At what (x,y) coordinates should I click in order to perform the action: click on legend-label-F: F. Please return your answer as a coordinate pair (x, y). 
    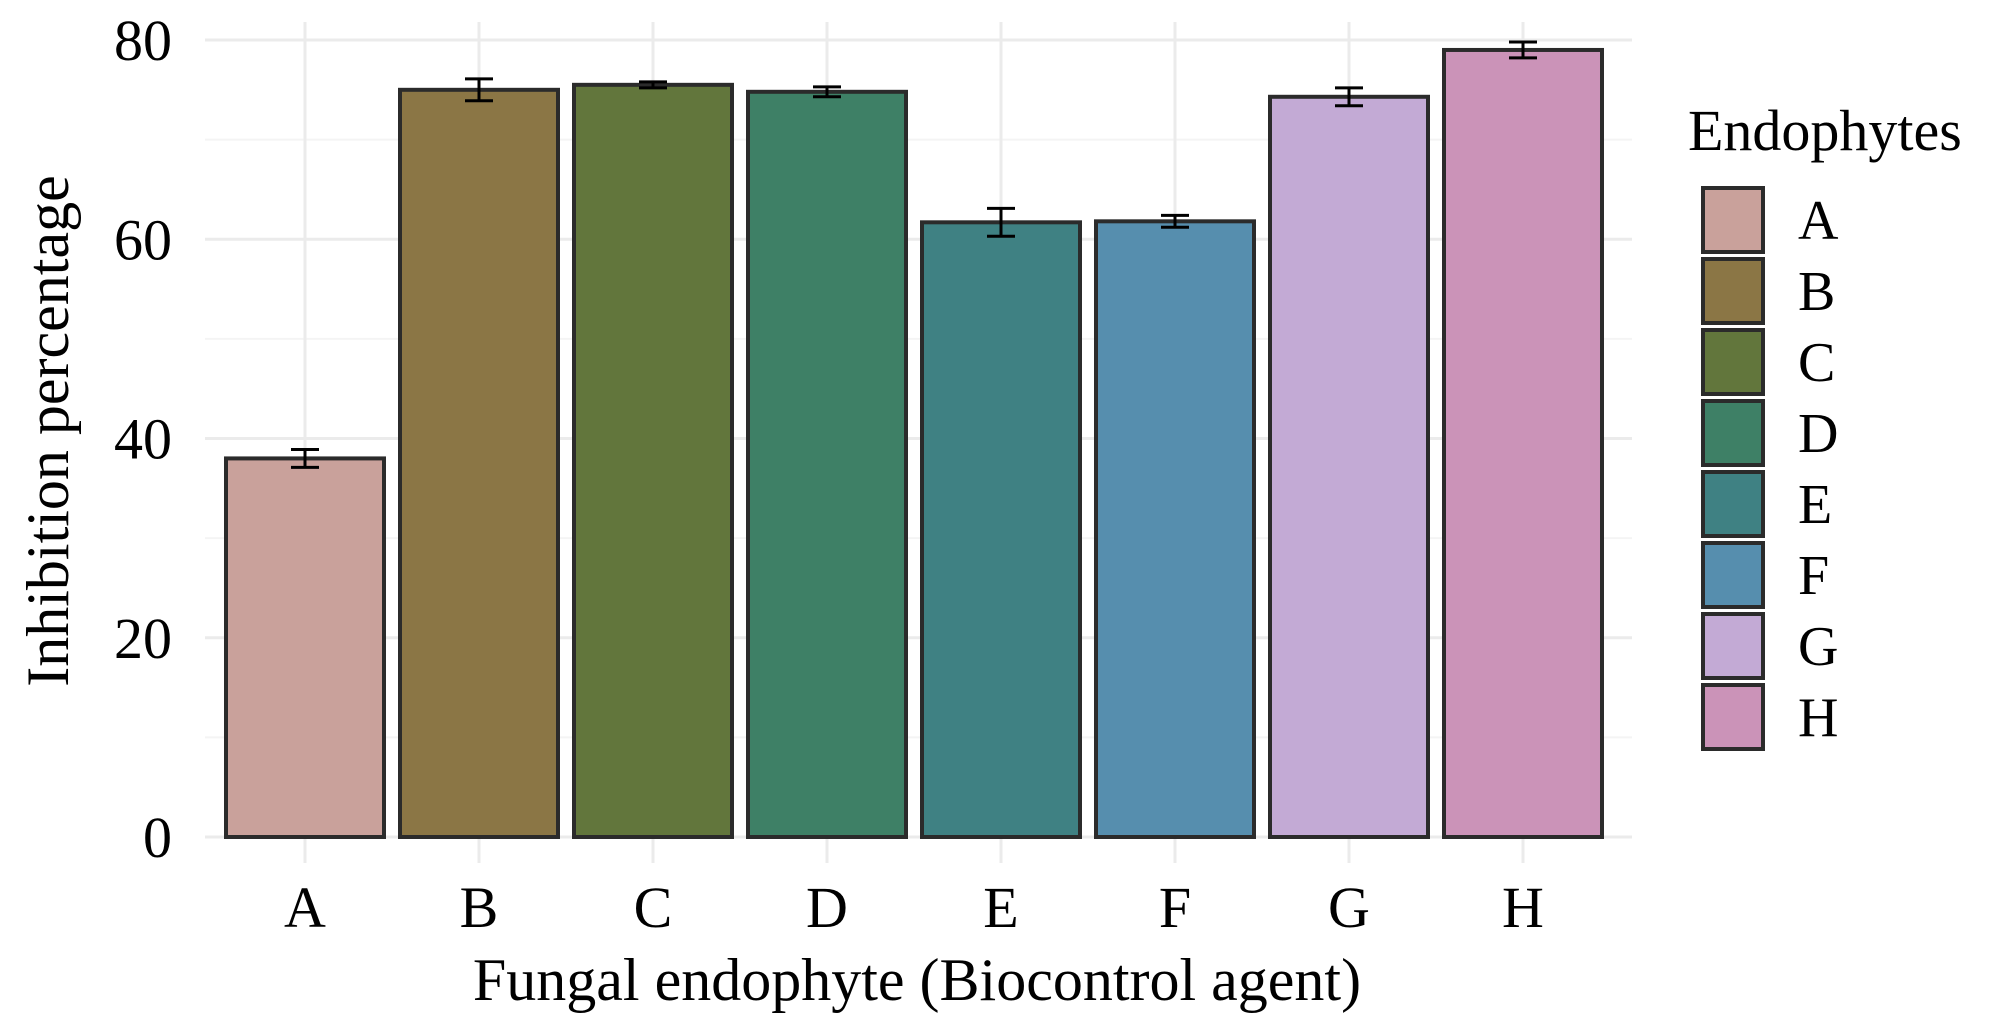
    Looking at the image, I should click on (1813, 576).